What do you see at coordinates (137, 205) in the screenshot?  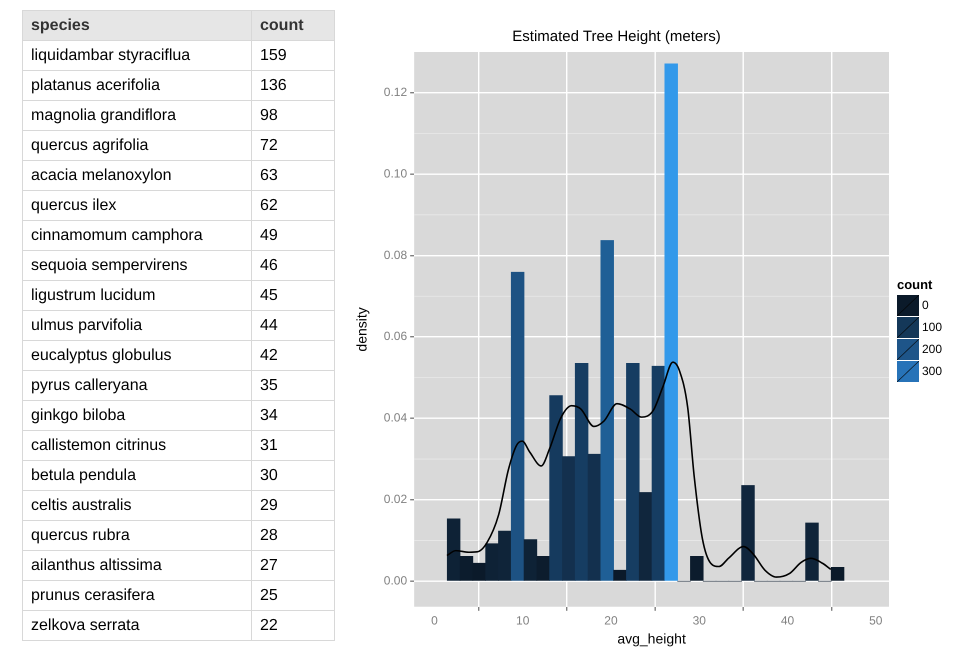 I see `category-label: quercus ilex` at bounding box center [137, 205].